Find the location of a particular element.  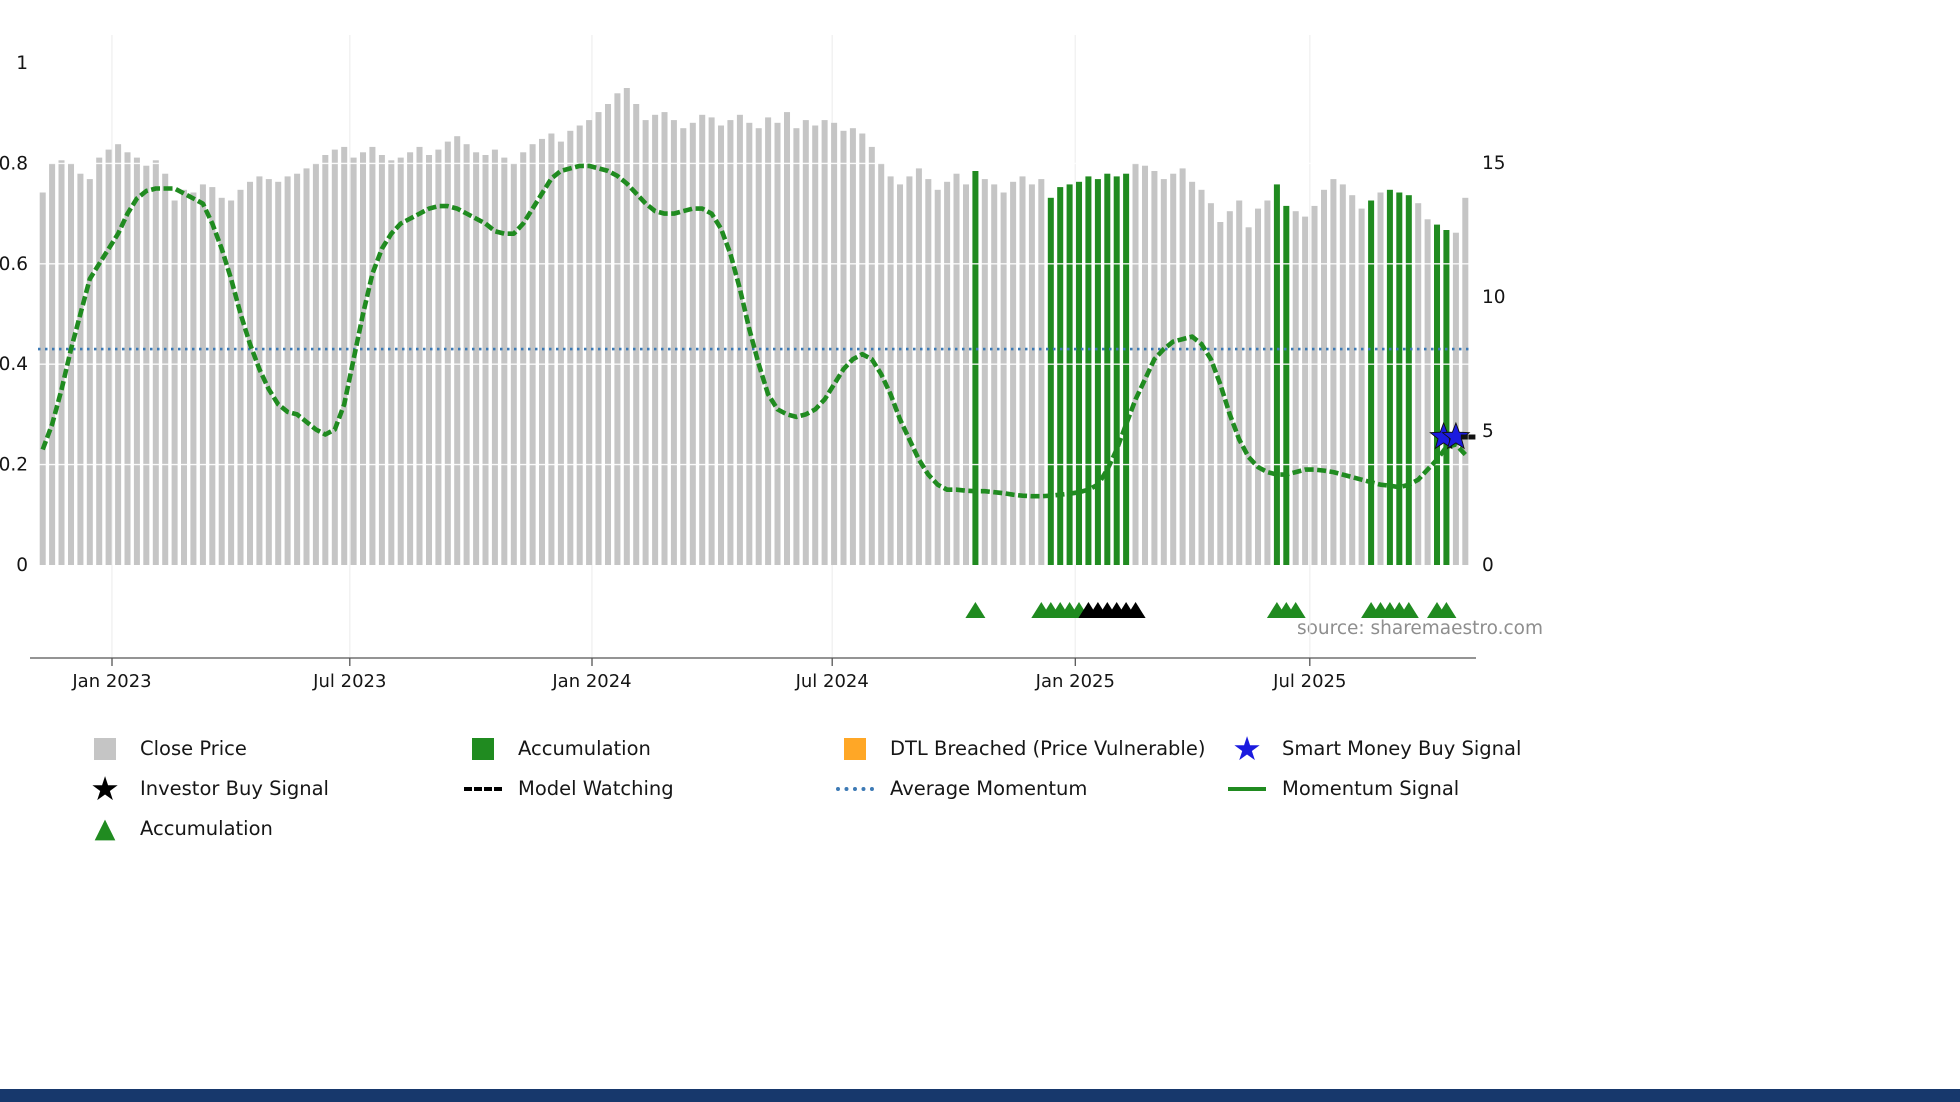

right-axis-tick-label: 15 is located at coordinates (1494, 163).